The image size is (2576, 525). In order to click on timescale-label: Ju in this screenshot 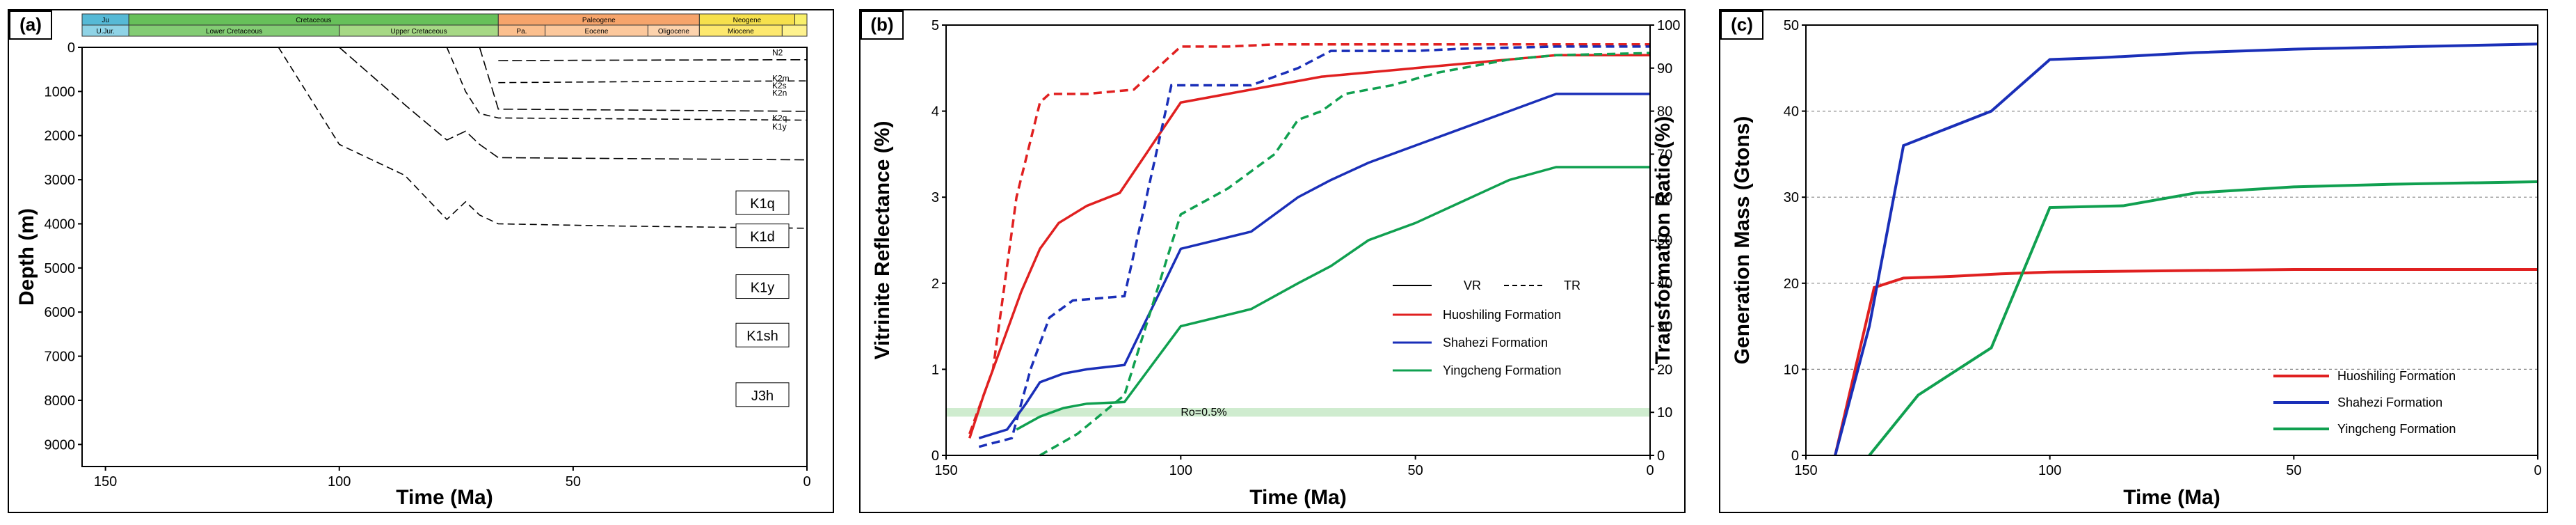, I will do `click(105, 20)`.